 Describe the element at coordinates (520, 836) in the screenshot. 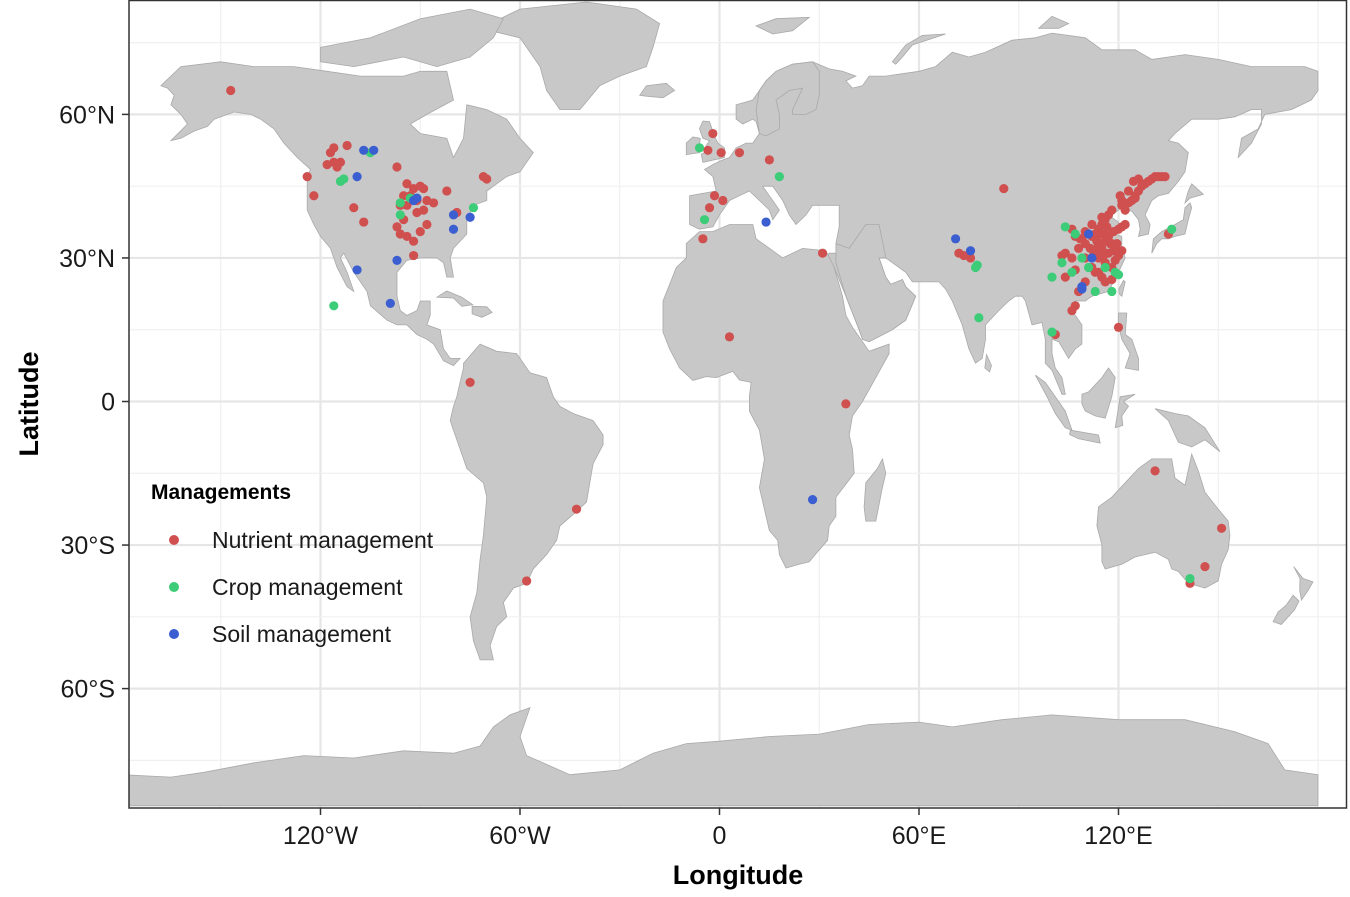

I see `x-tick-label: 60°W` at that location.